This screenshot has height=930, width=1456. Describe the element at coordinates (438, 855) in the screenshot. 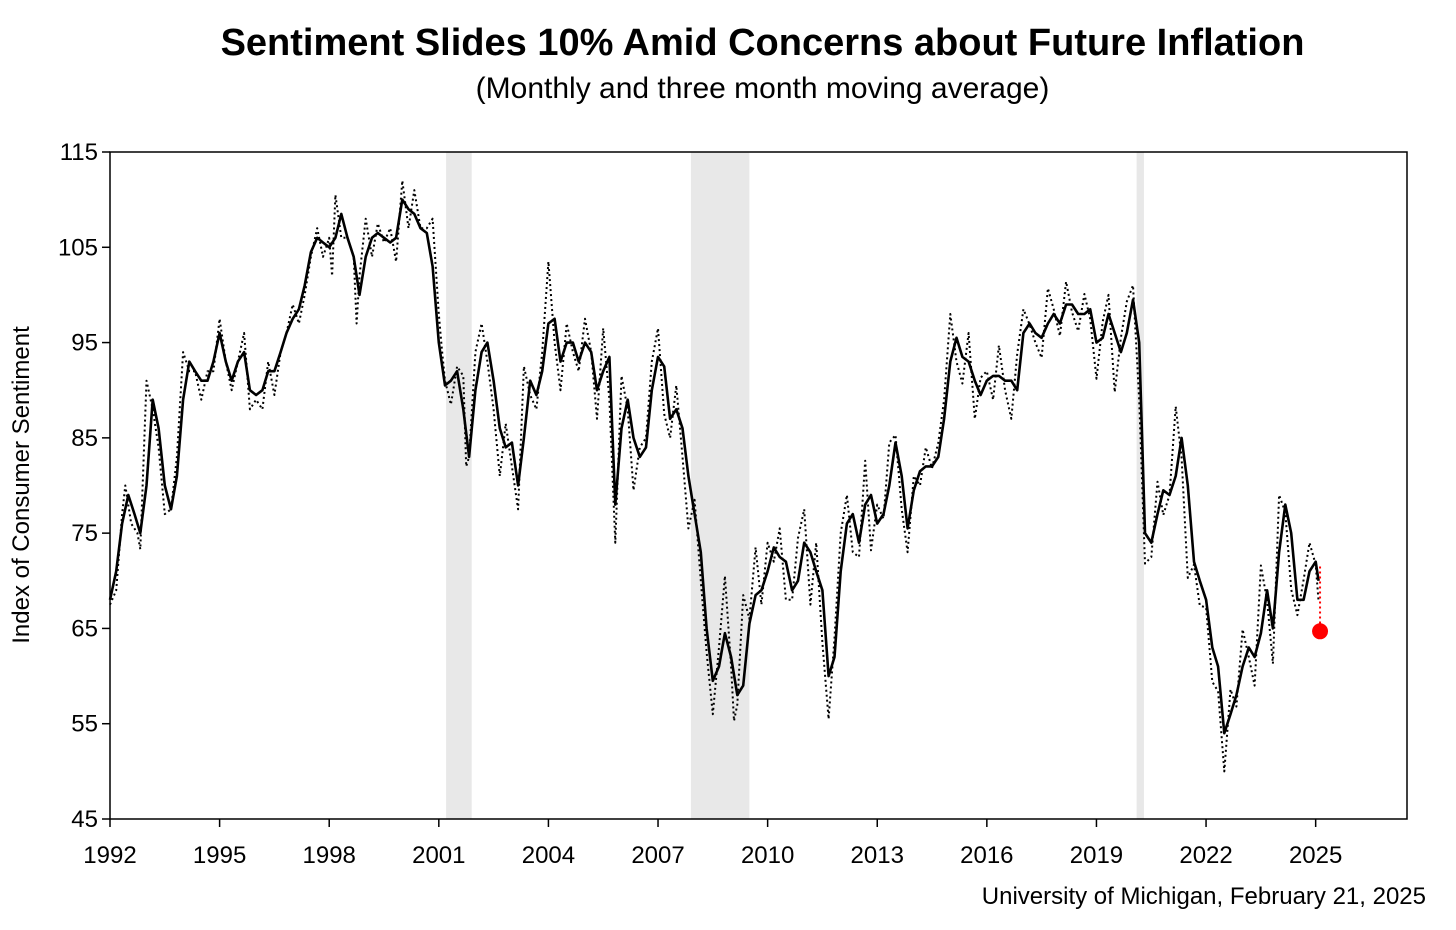

I see `x-tick-label: 2001` at that location.